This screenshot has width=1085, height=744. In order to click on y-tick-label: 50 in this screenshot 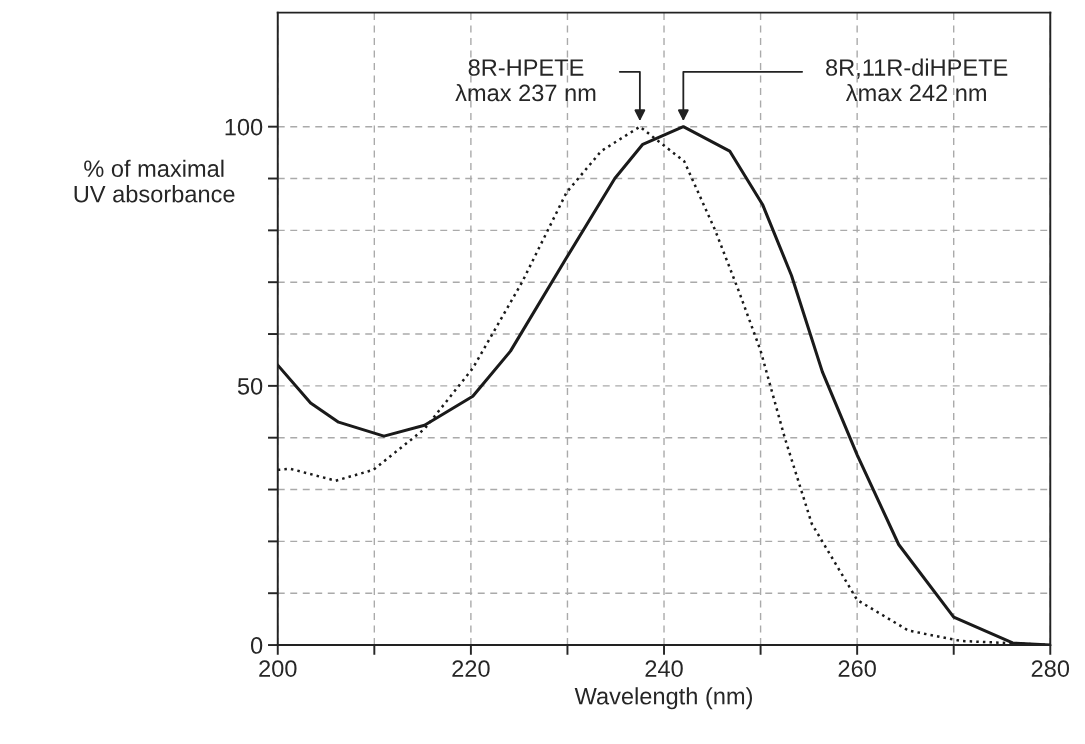, I will do `click(250, 386)`.